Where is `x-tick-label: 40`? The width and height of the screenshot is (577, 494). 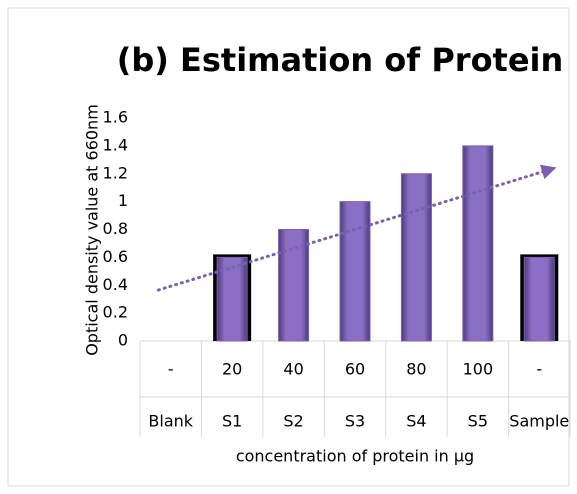
x-tick-label: 40 is located at coordinates (293, 369).